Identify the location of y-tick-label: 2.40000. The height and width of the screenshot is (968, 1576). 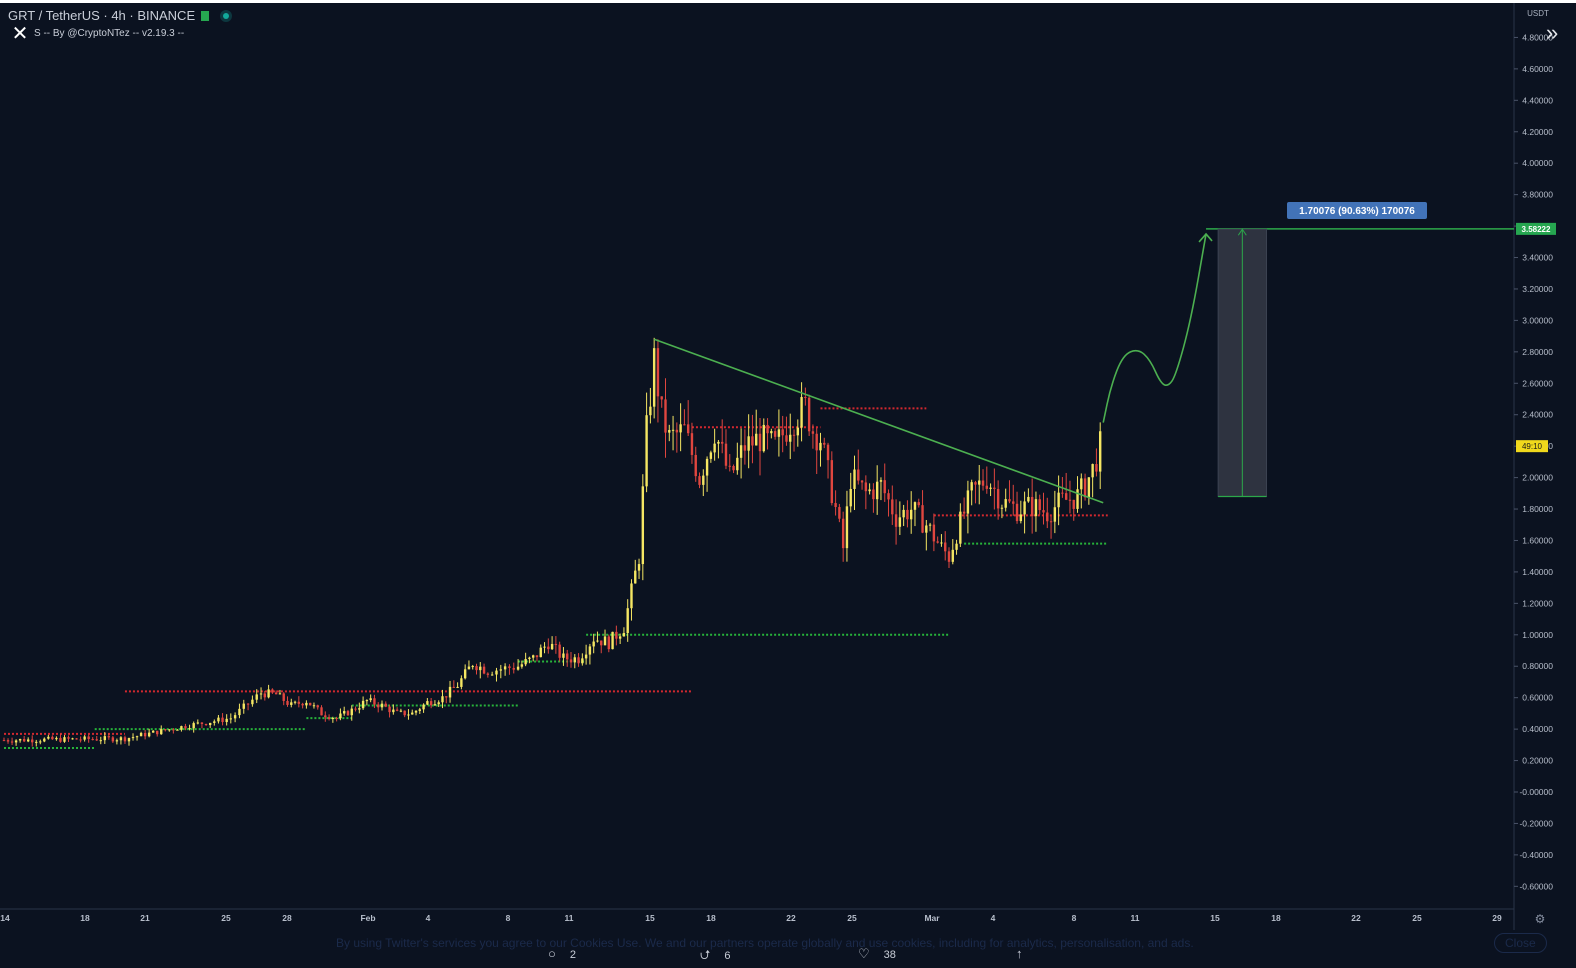
(1537, 415).